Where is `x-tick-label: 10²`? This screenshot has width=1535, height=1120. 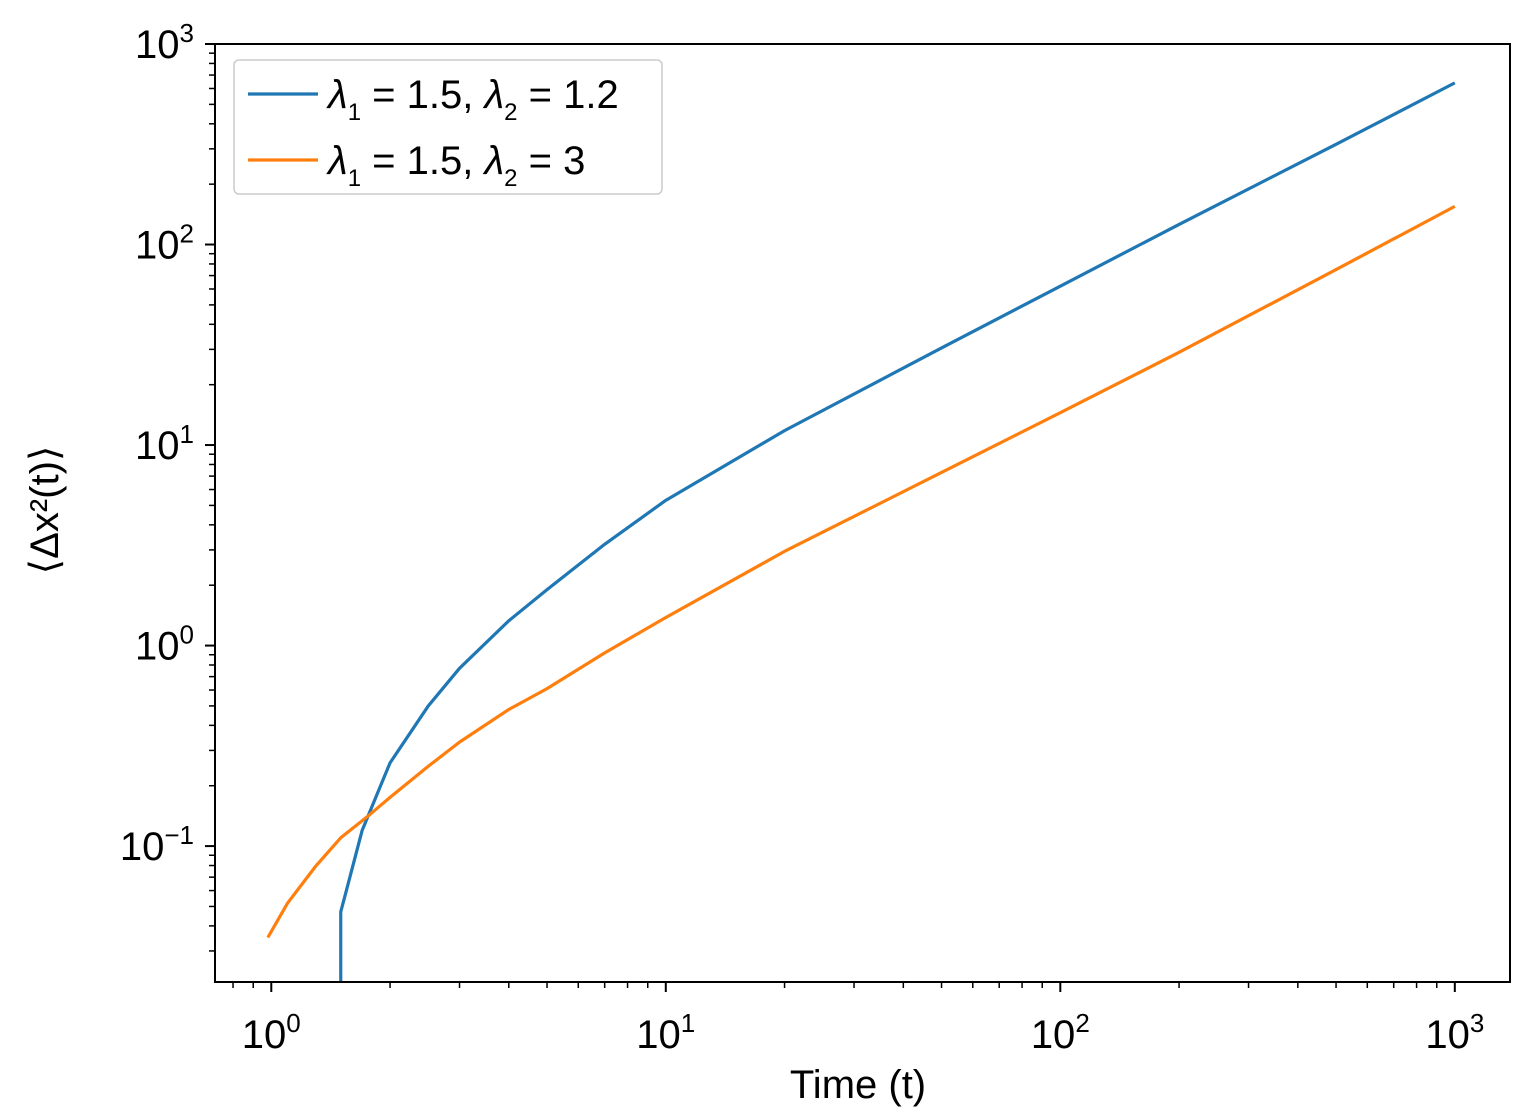
x-tick-label: 10² is located at coordinates (1060, 1032).